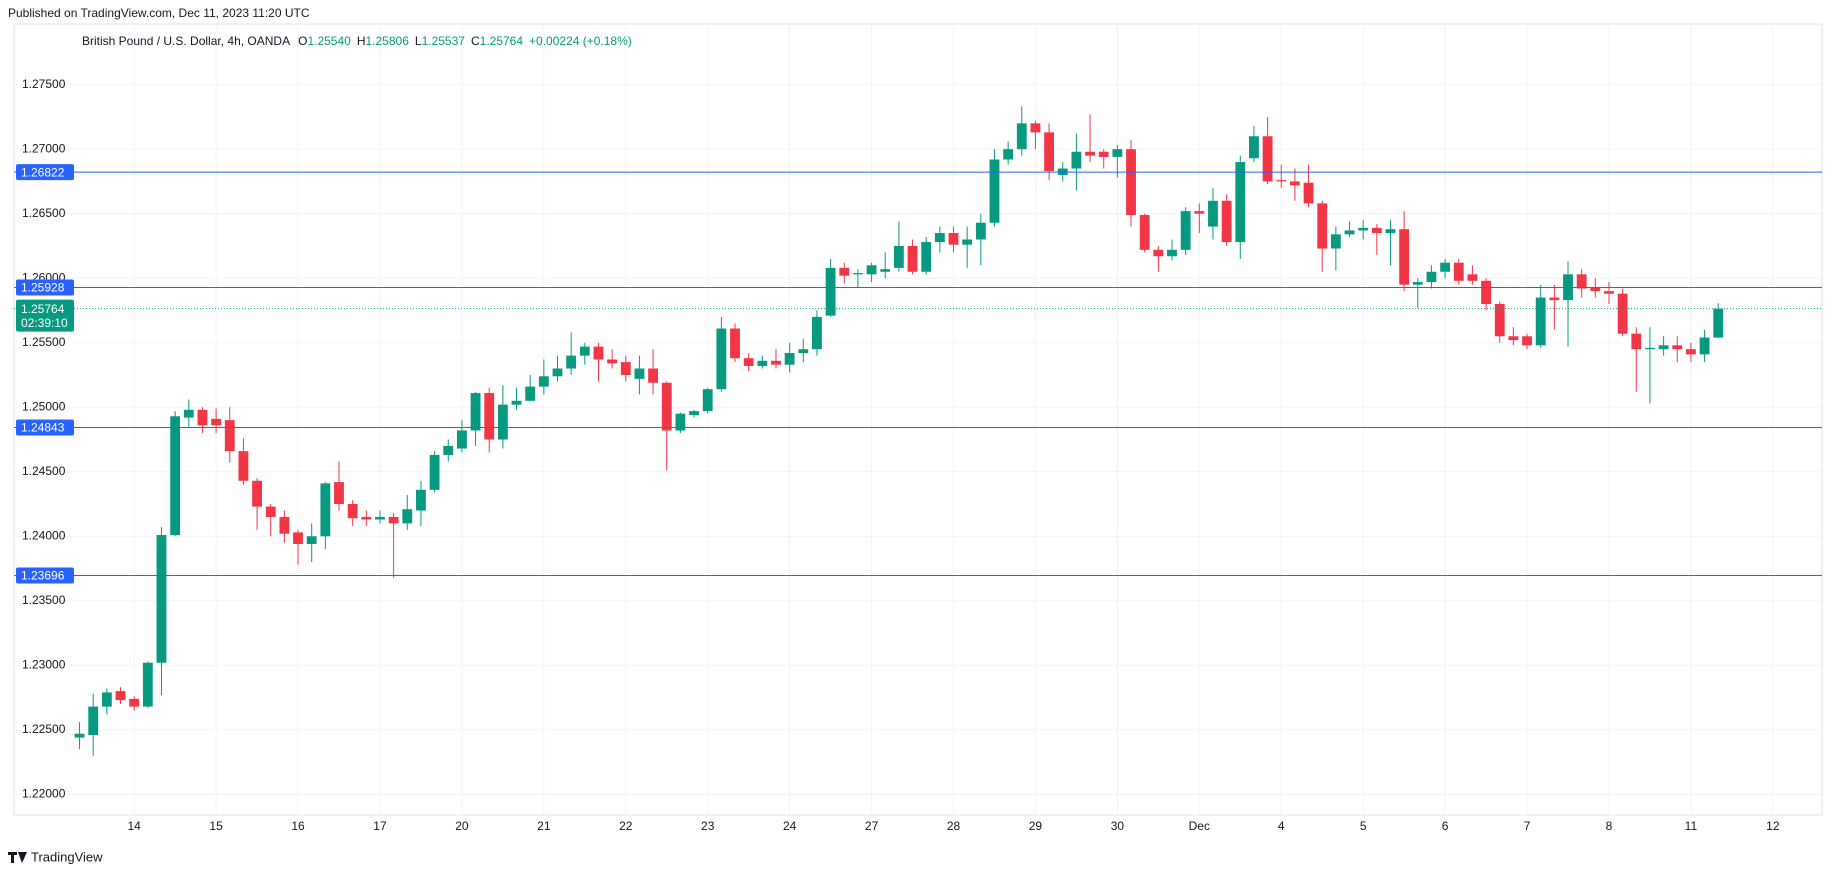 The width and height of the screenshot is (1835, 880). I want to click on x-tick-label: 12, so click(1773, 826).